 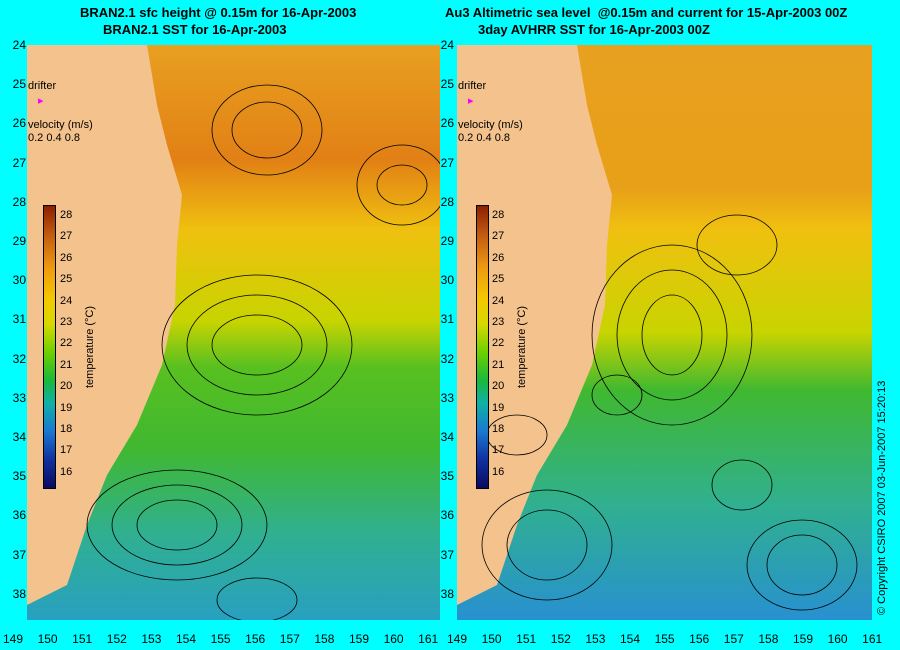 What do you see at coordinates (116, 639) in the screenshot?
I see `longitude-tick-left: 152` at bounding box center [116, 639].